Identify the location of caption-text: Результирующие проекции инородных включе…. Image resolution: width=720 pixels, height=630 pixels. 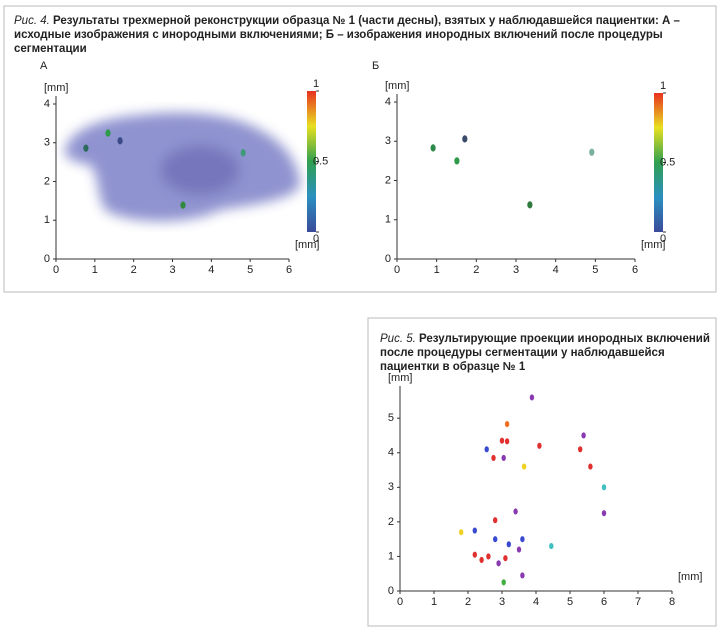
(545, 353).